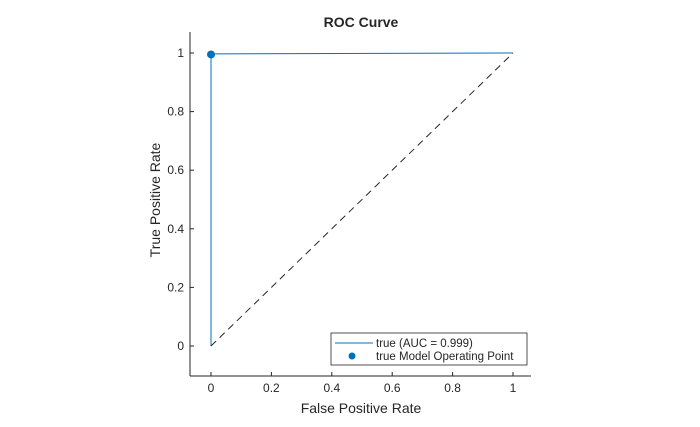  Describe the element at coordinates (361, 408) in the screenshot. I see `x-axis-label: False Positive Rate` at that location.